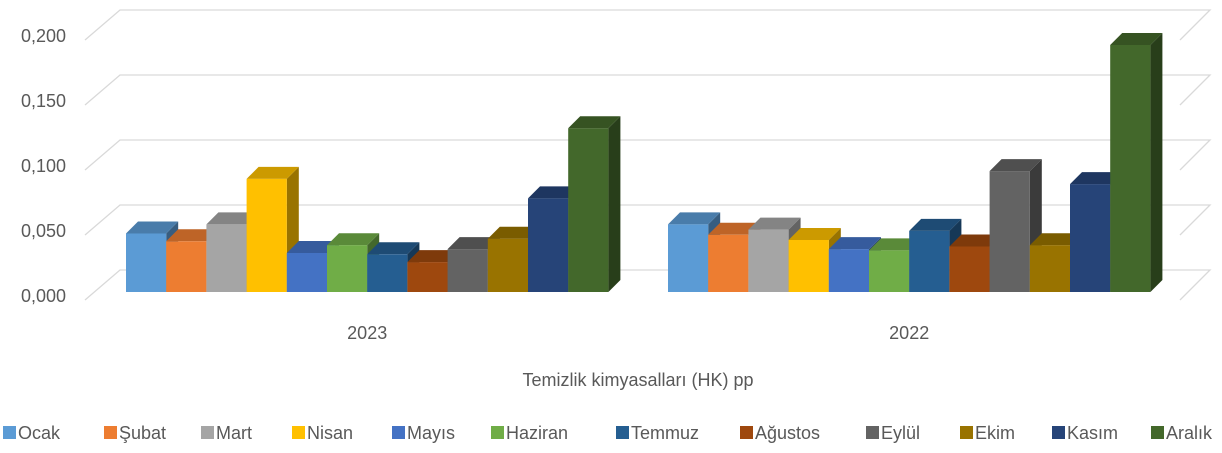 This screenshot has width=1222, height=453. Describe the element at coordinates (330, 433) in the screenshot. I see `legend-label: Nisan` at that location.